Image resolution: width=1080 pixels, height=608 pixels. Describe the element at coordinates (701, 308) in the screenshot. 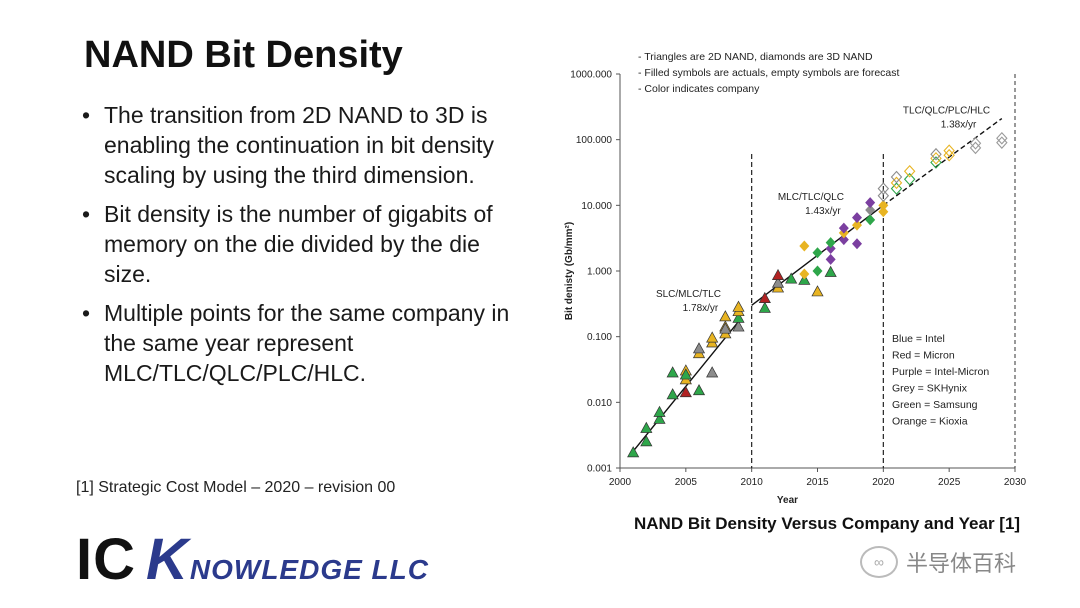

I see `trend-rate-label: 1.78x/yr` at that location.